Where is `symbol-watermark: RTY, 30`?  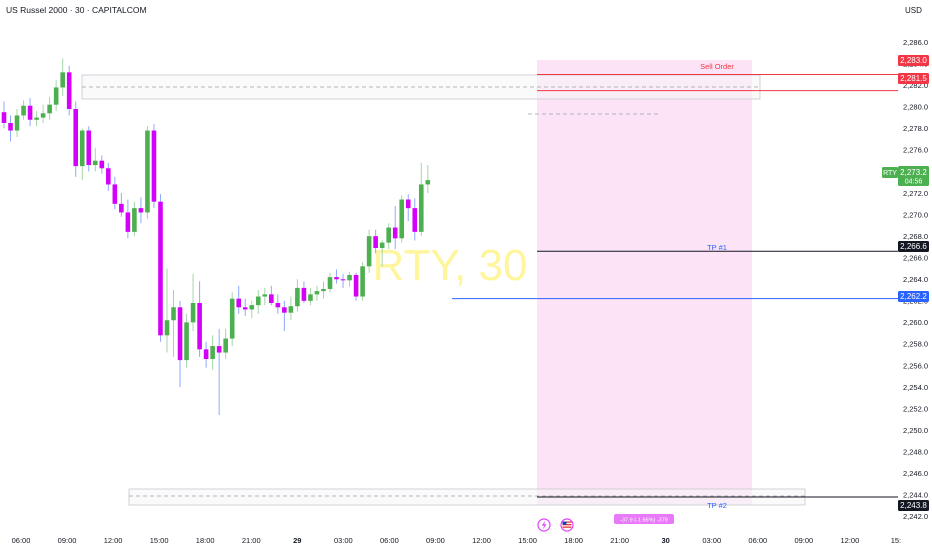 symbol-watermark: RTY, 30 is located at coordinates (450, 265).